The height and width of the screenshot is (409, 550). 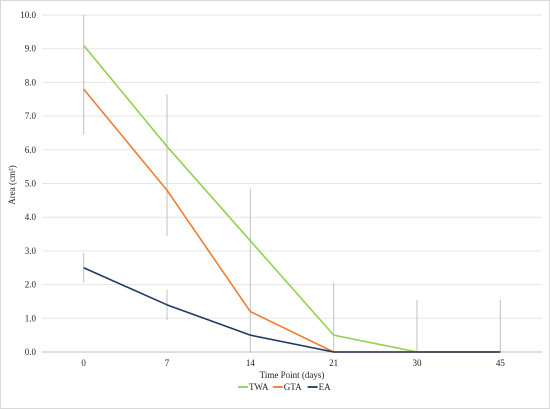 I want to click on legend: TWA GTA EA, so click(x=284, y=387).